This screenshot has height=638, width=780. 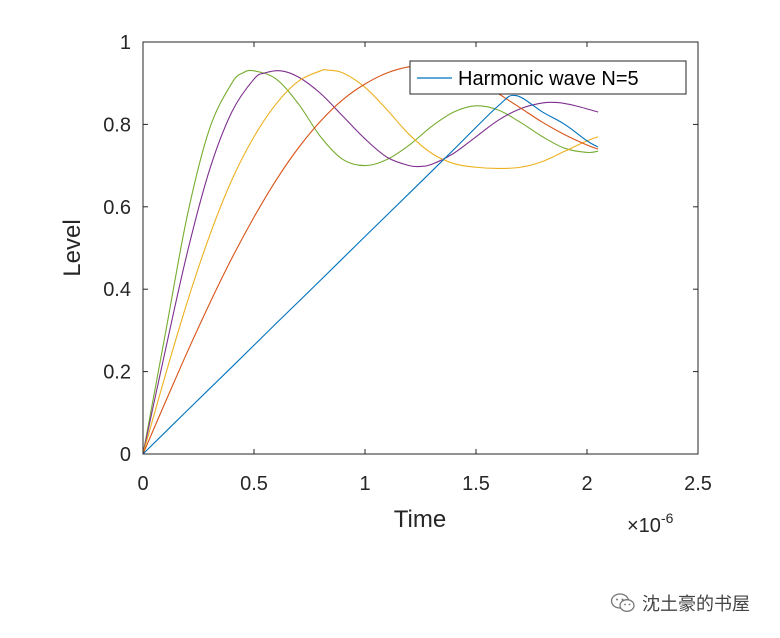 I want to click on x-tick-label-4: 2, so click(x=586, y=484).